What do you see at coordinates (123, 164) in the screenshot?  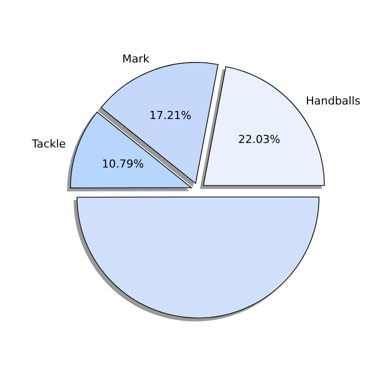 I see `data-label: 10.79%` at bounding box center [123, 164].